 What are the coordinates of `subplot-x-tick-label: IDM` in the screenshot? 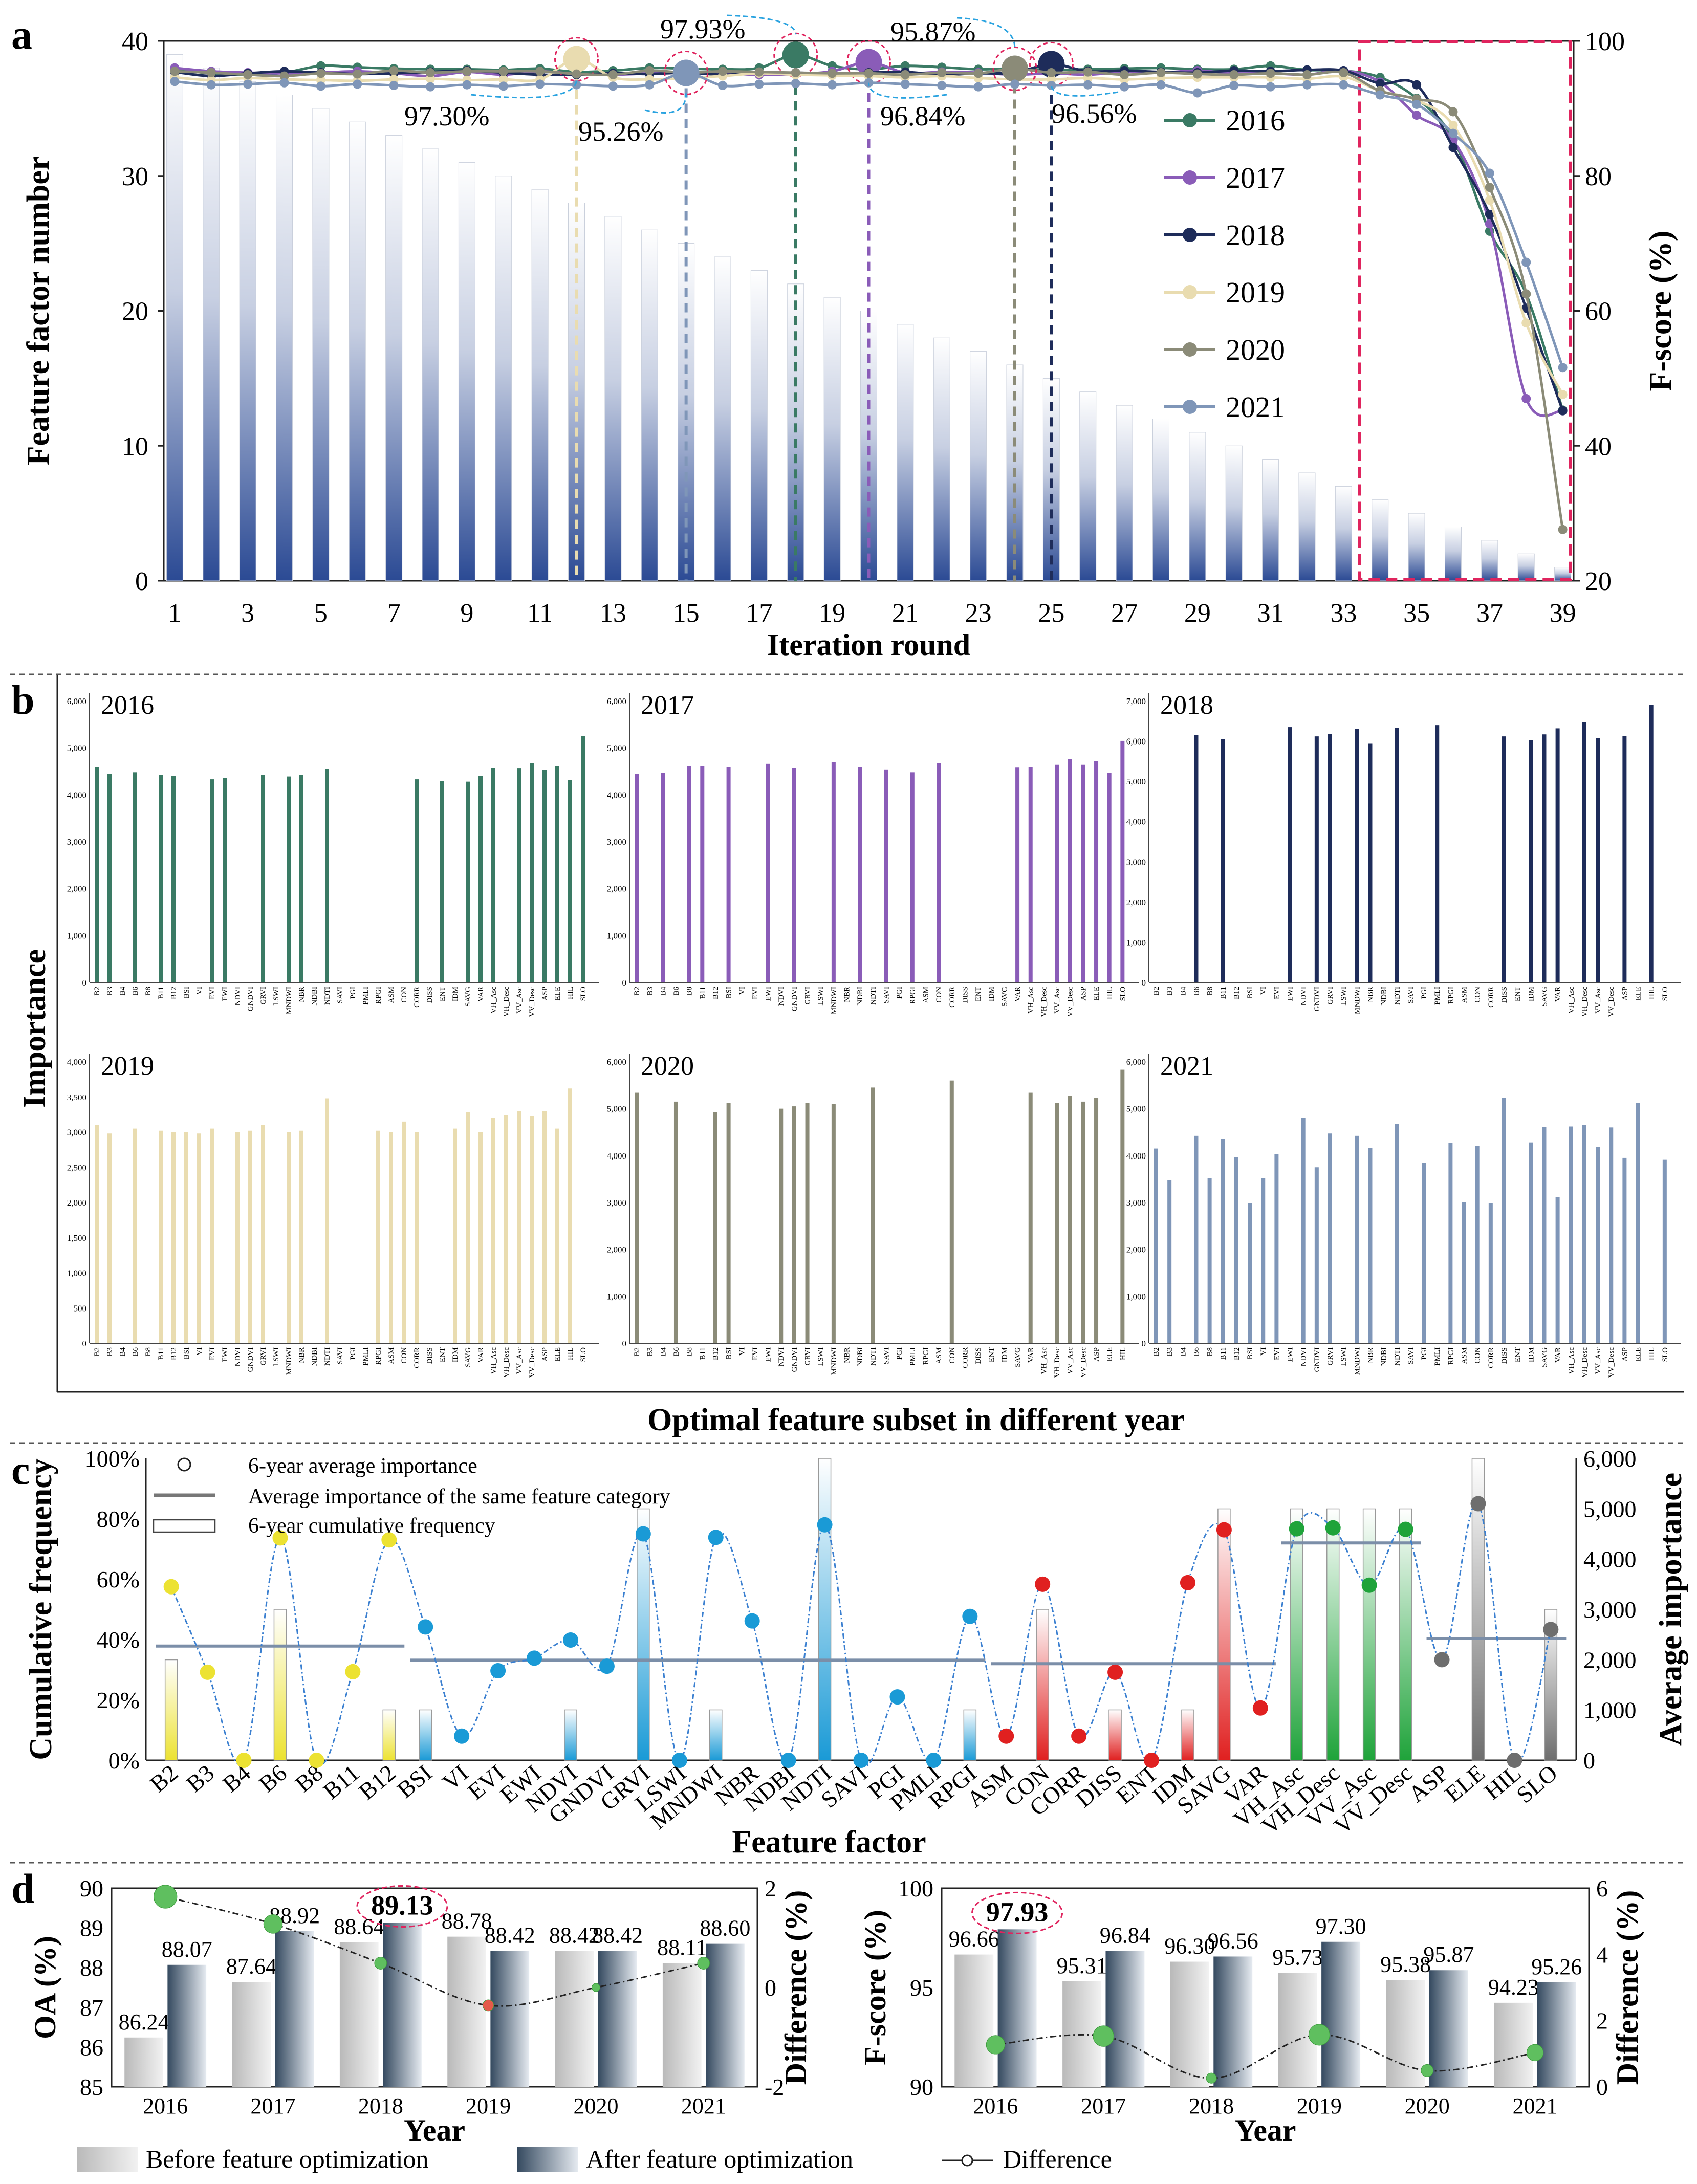 It's located at (456, 994).